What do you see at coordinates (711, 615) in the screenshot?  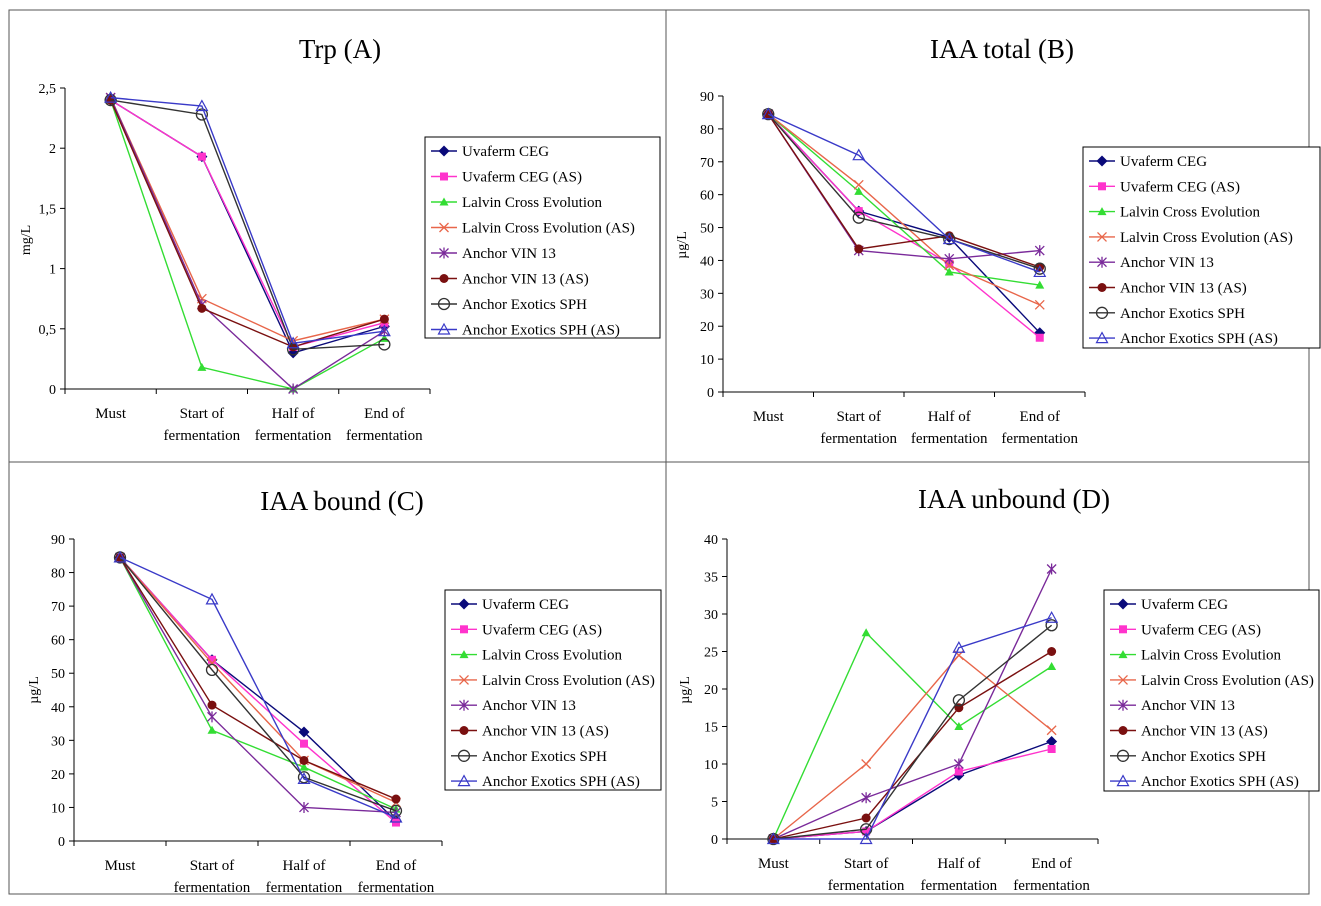 I see `y-tick-label: 30` at bounding box center [711, 615].